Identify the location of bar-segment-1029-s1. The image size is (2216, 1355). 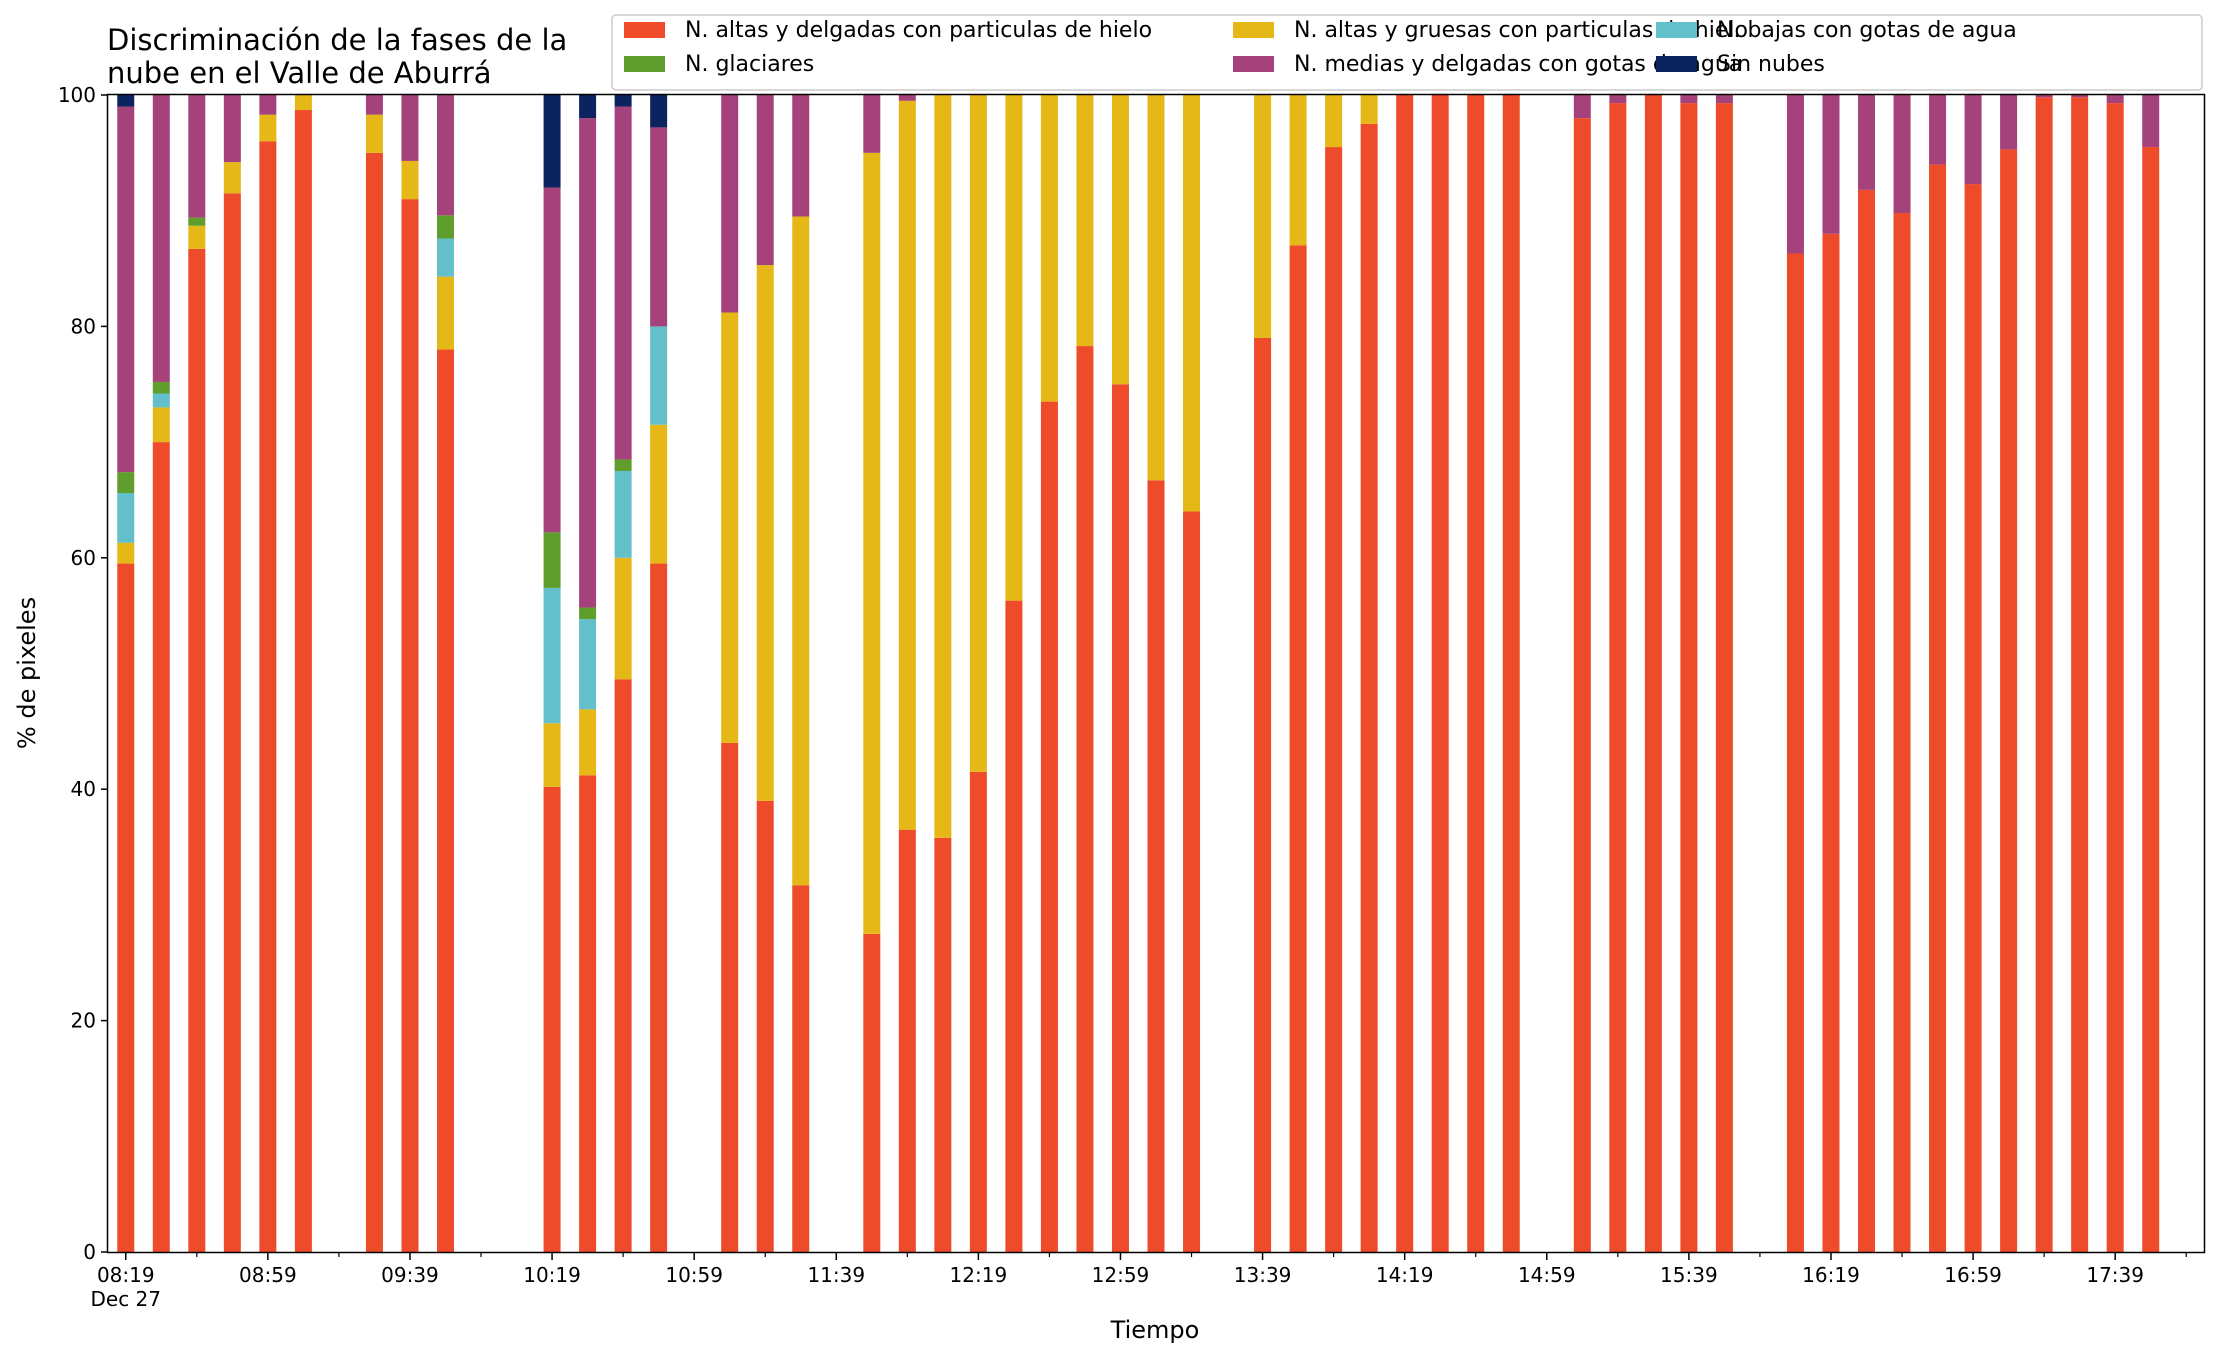
(588, 742).